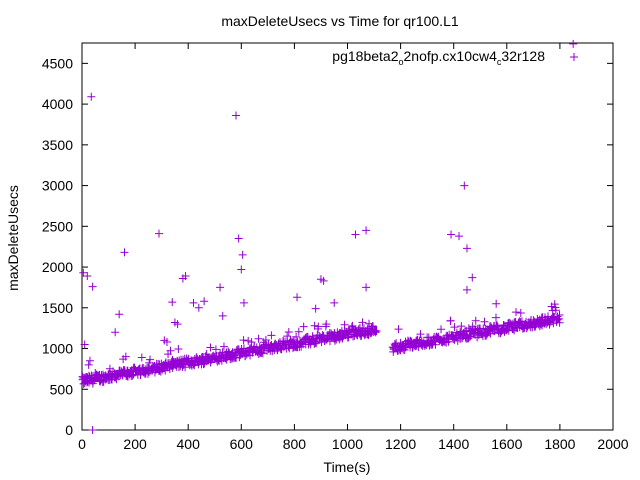 Image resolution: width=640 pixels, height=480 pixels. What do you see at coordinates (559, 444) in the screenshot?
I see `x-tick-label: 1800` at bounding box center [559, 444].